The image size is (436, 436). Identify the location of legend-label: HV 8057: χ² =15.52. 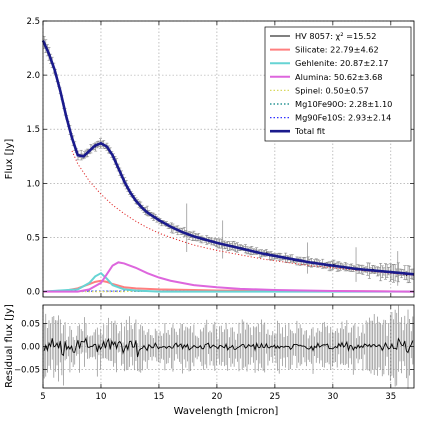
(335, 36).